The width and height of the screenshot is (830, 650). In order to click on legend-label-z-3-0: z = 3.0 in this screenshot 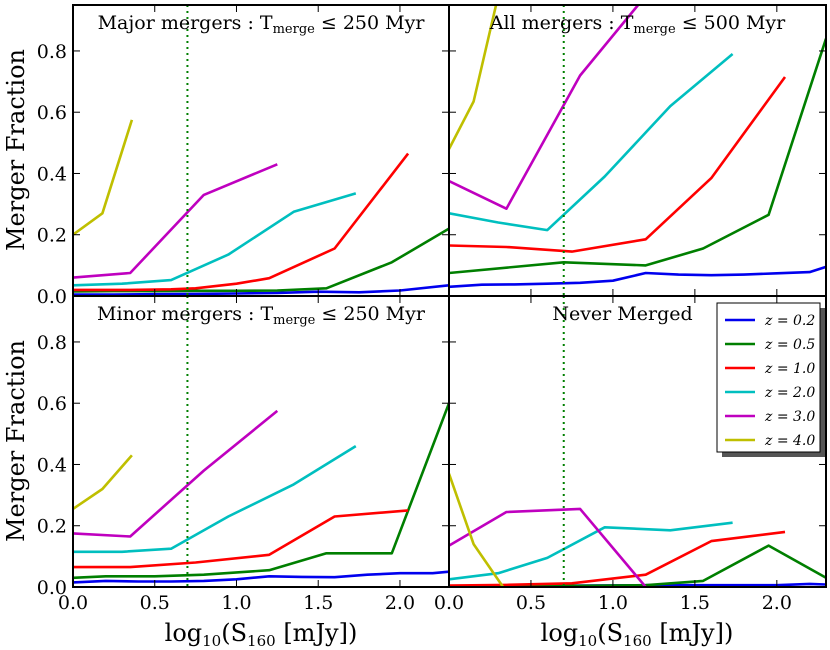, I will do `click(789, 417)`.